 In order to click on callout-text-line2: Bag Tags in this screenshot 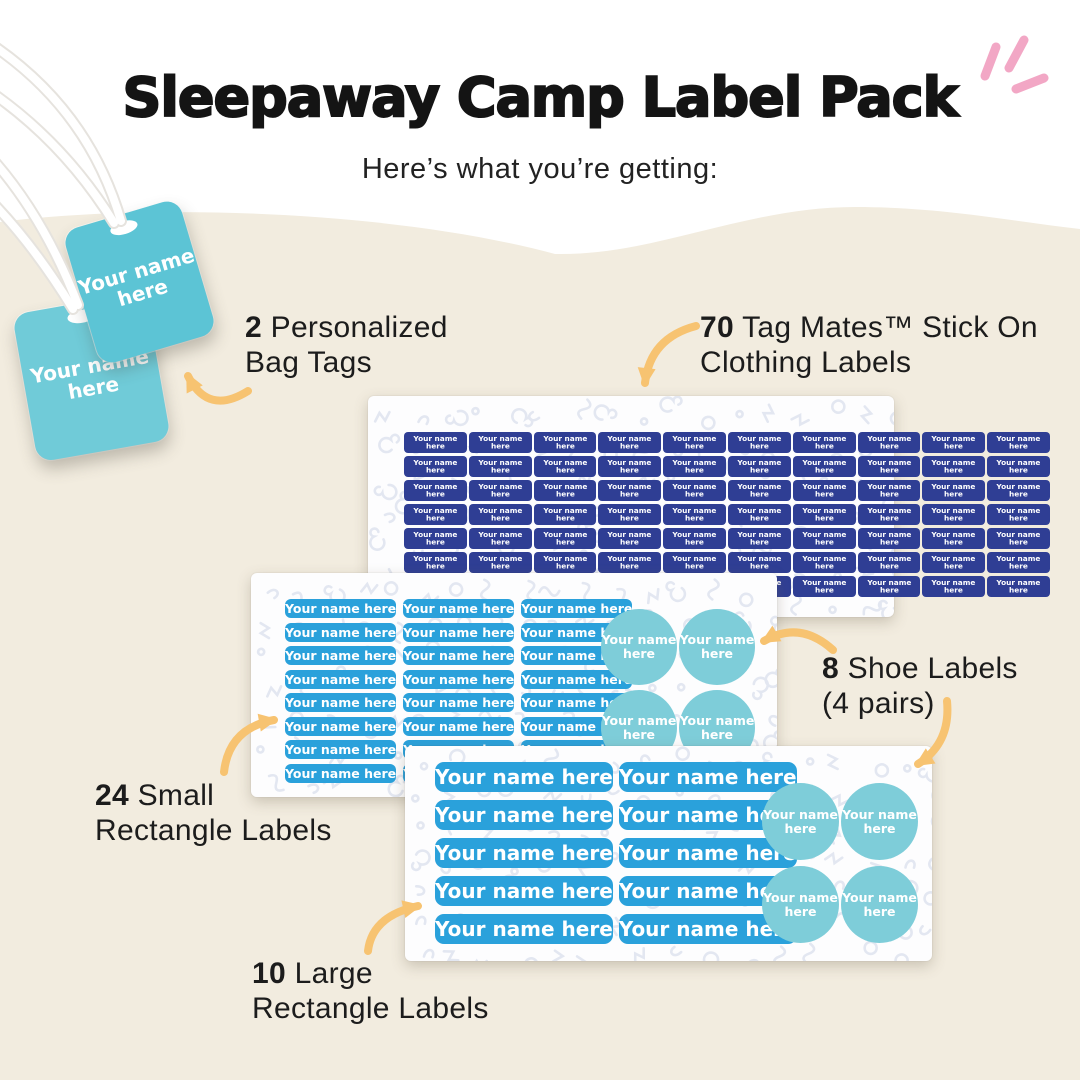, I will do `click(308, 362)`.